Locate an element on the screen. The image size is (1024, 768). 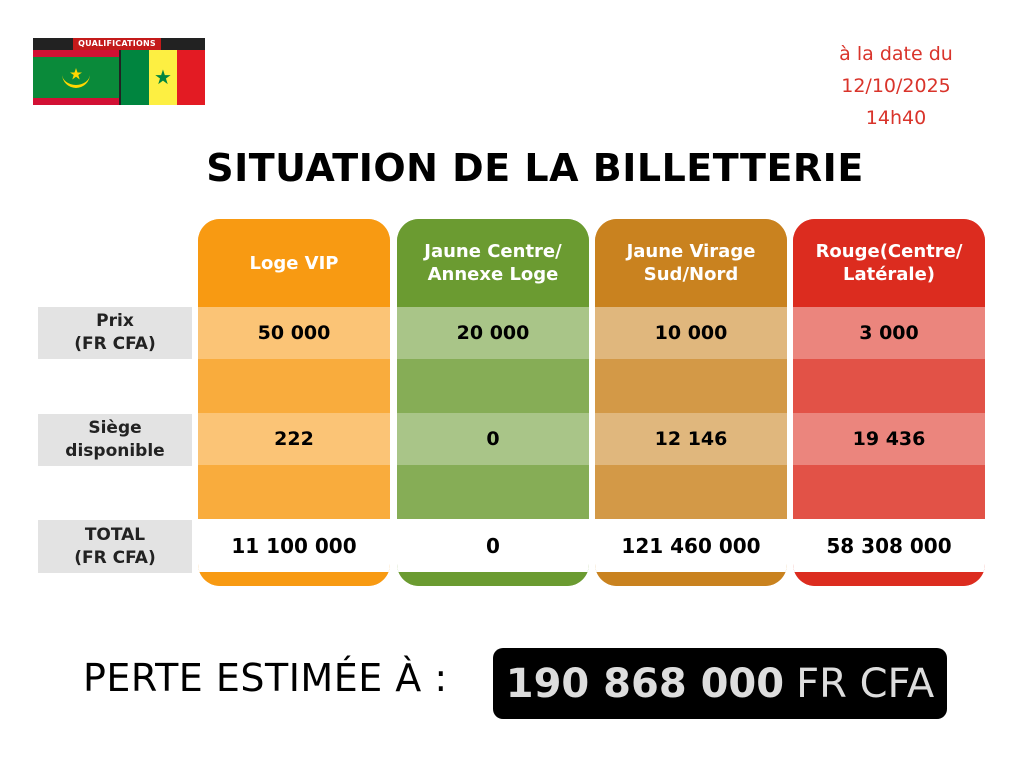
flags-image: QUALIFICATIONS ★ is located at coordinates (119, 71).